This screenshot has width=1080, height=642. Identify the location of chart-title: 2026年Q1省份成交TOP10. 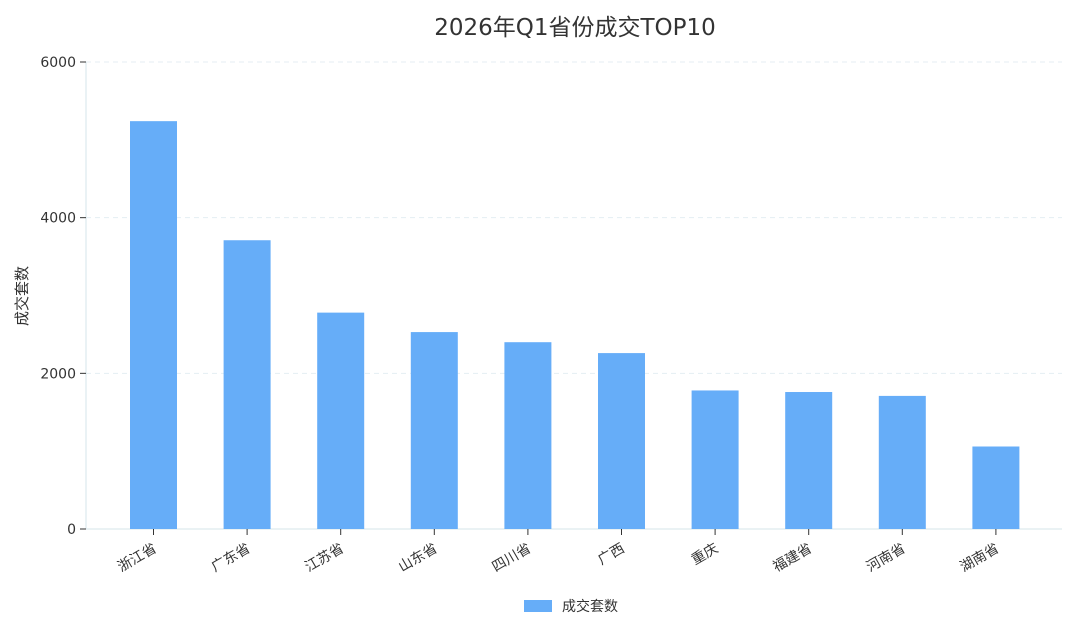
(575, 28).